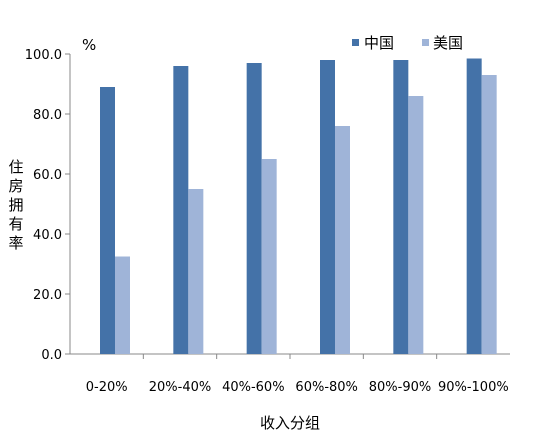 The image size is (550, 441). Describe the element at coordinates (473, 387) in the screenshot. I see `x-tick-label: 90%-100%` at that location.